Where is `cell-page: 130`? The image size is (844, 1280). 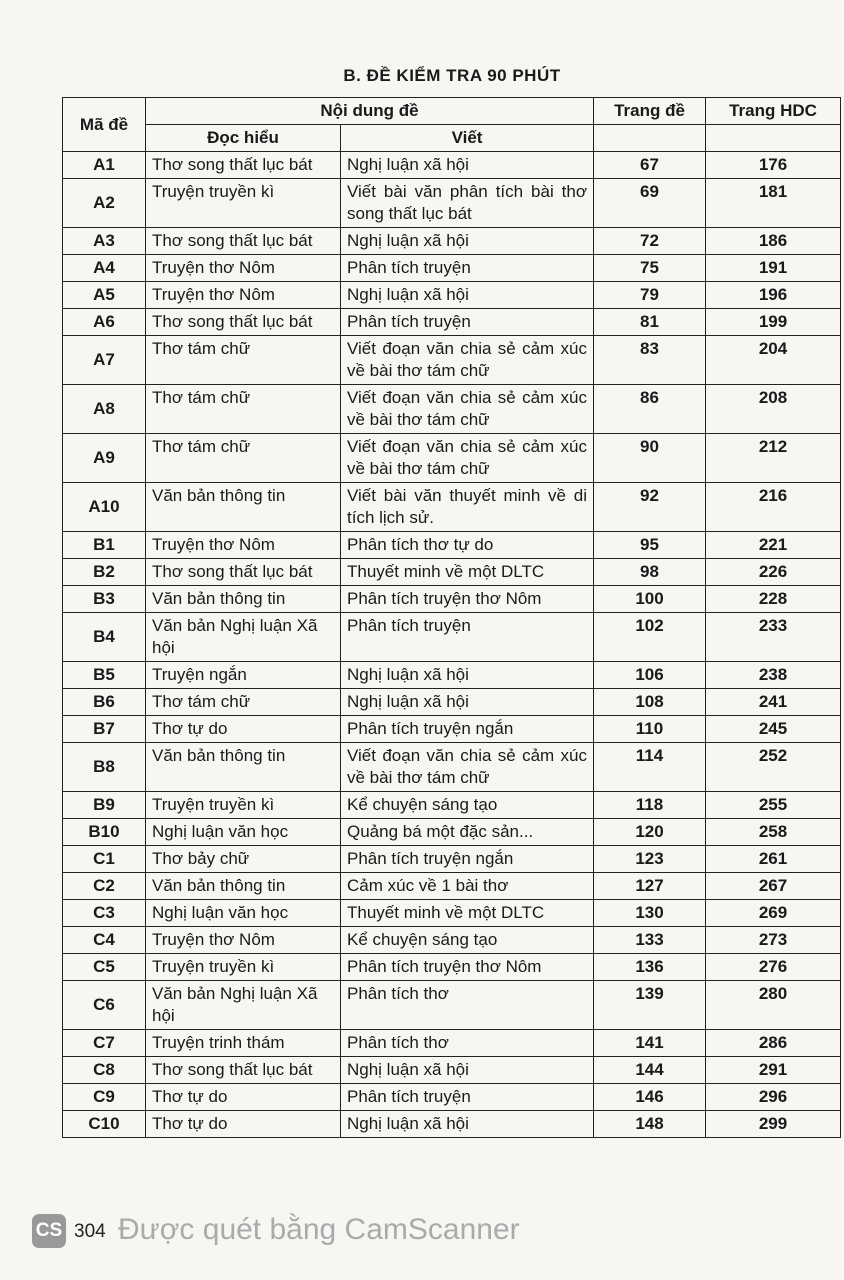
cell-page: 130 is located at coordinates (649, 913).